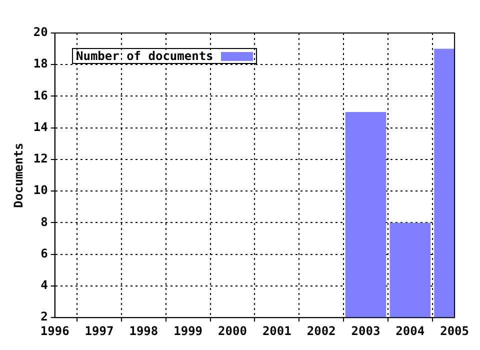 This screenshot has width=480, height=350. Describe the element at coordinates (455, 331) in the screenshot. I see `x-tick-label: 2005` at that location.